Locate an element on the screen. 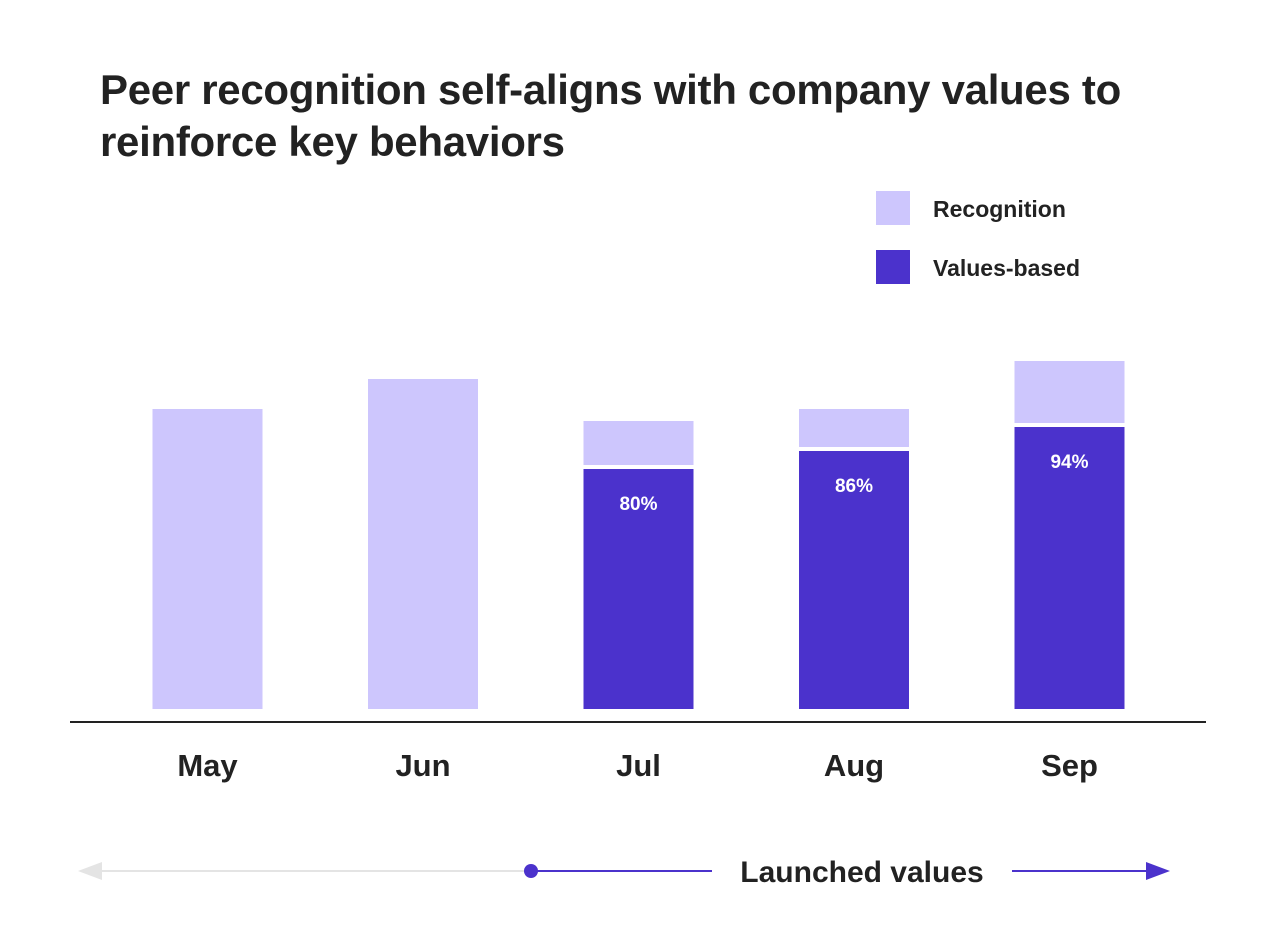 Image resolution: width=1268 pixels, height=934 pixels. timeline-left-arrow-icon is located at coordinates (90, 871).